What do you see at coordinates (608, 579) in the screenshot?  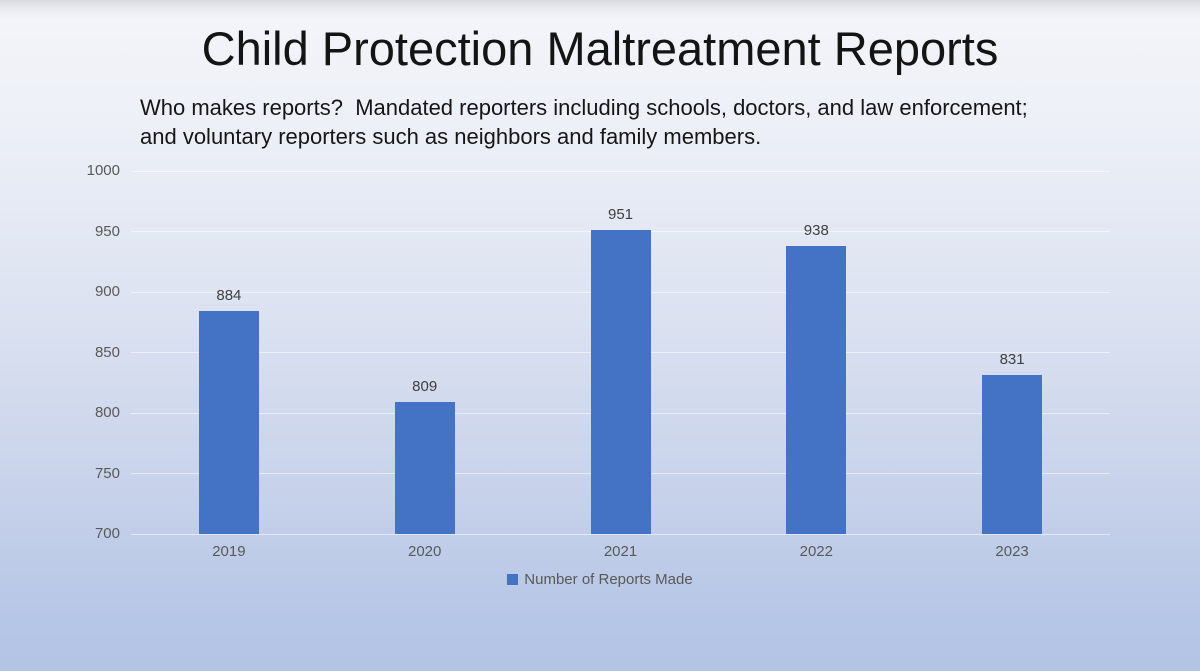 I see `legend-label: Number of Reports Made` at bounding box center [608, 579].